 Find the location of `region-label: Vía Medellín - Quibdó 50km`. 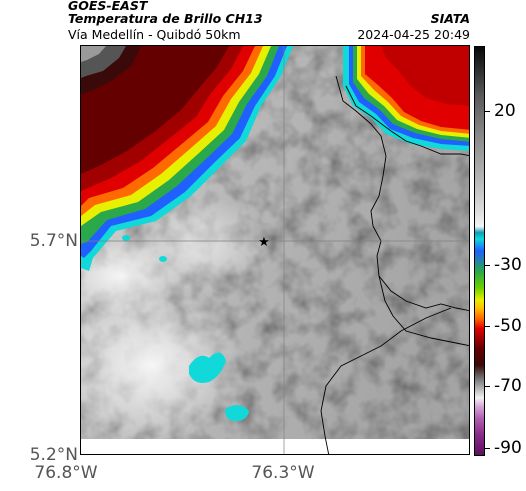

region-label: Vía Medellín - Quibdó 50km is located at coordinates (154, 34).